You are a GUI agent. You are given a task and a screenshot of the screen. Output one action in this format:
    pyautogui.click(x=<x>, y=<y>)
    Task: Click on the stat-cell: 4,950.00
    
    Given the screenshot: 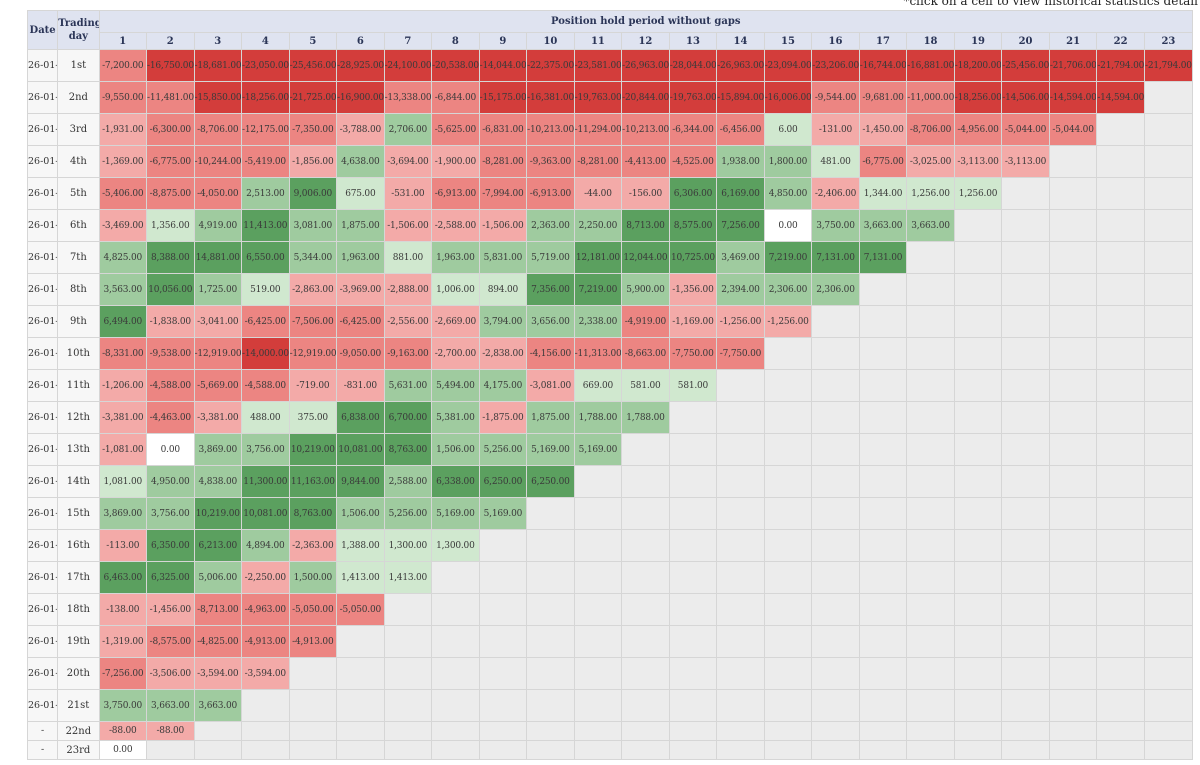 What is the action you would take?
    pyautogui.click(x=170, y=481)
    